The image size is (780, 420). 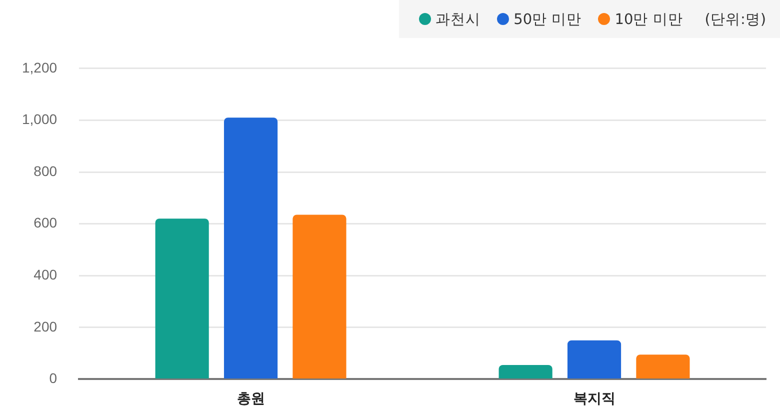 I want to click on text: (단위:명), so click(x=735, y=19).